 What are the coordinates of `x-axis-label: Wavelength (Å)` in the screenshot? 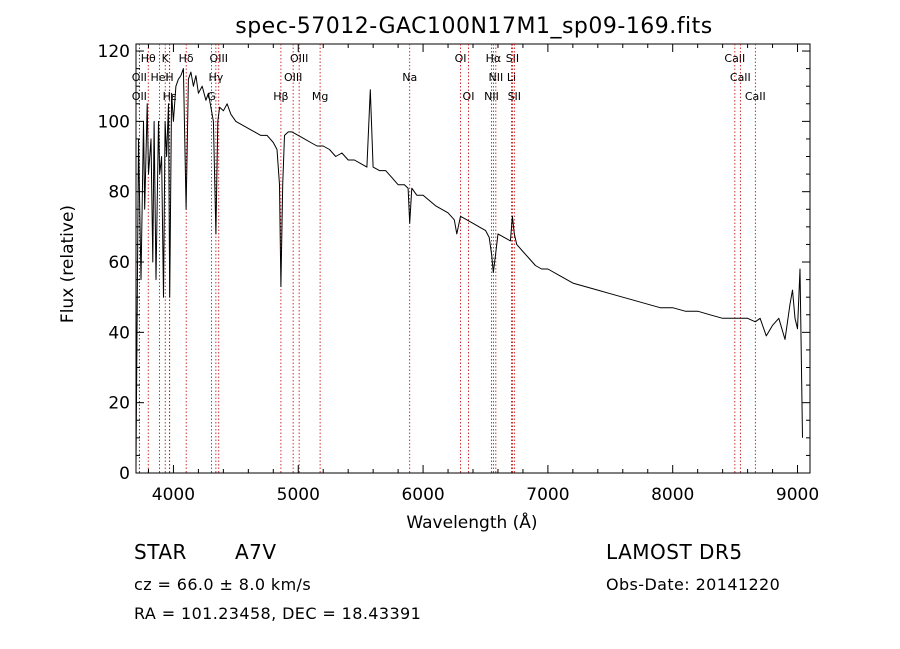 It's located at (471, 522).